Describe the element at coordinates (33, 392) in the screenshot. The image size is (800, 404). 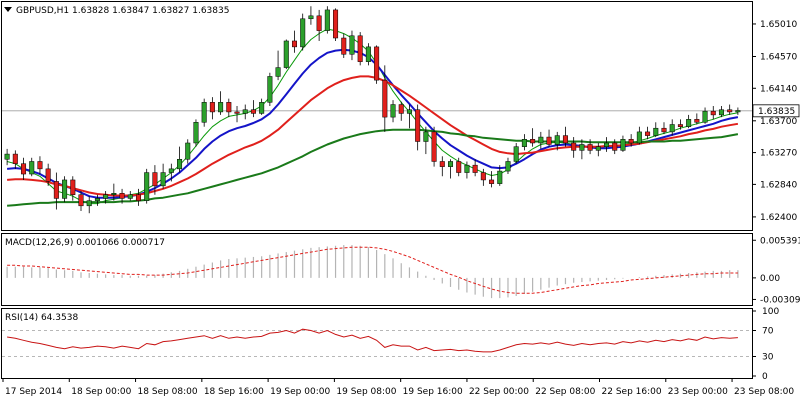
I see `time-axis-label: 17 Sep 2014` at that location.